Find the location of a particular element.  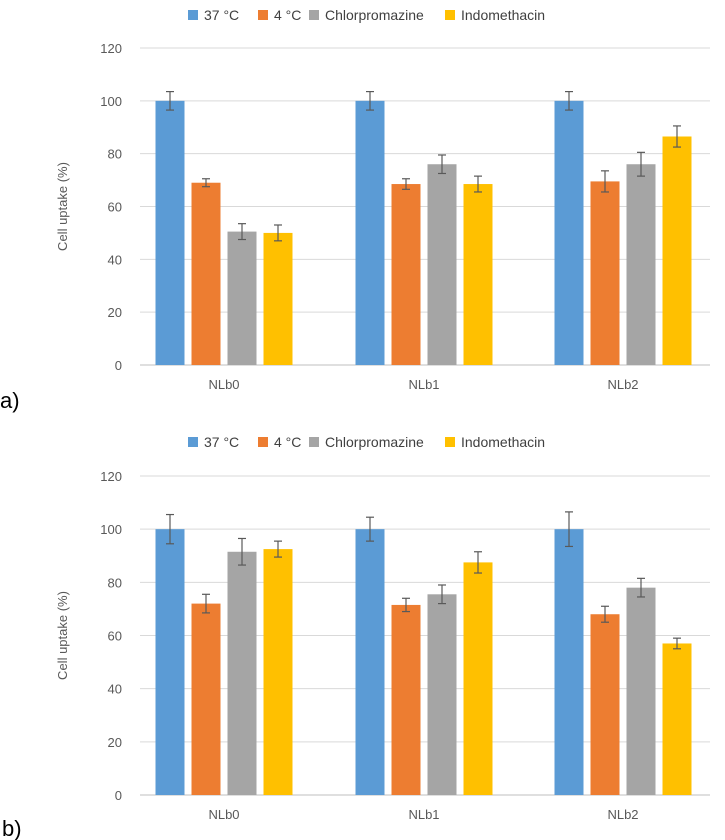

legend-label-0-3: Indomethacin is located at coordinates (503, 15).